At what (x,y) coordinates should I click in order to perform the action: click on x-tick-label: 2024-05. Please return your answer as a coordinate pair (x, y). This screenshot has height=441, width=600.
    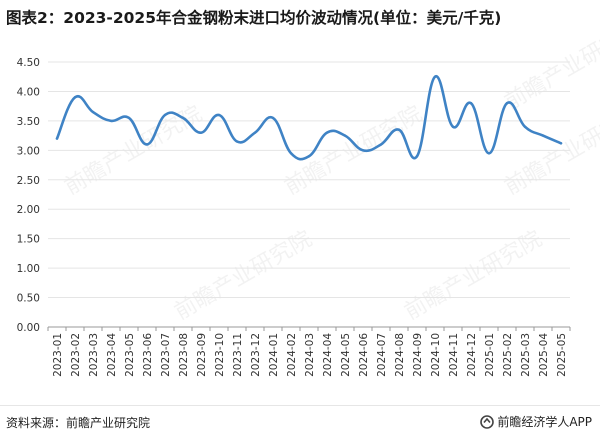
    Looking at the image, I should click on (346, 355).